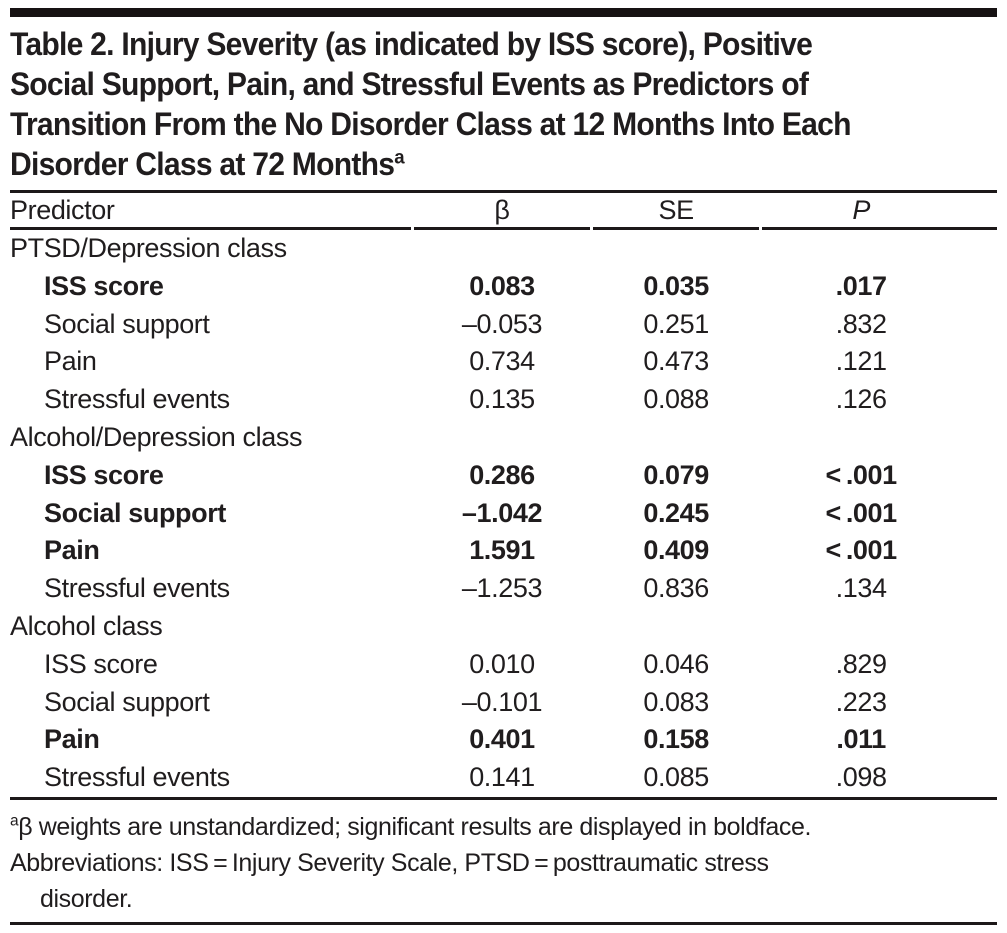 The image size is (1007, 933). What do you see at coordinates (879, 211) in the screenshot?
I see `column-header-p: P` at bounding box center [879, 211].